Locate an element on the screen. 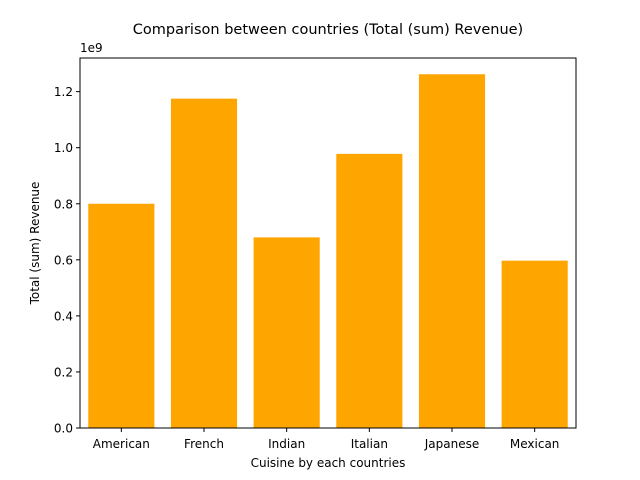  bar-mexican is located at coordinates (534, 344).